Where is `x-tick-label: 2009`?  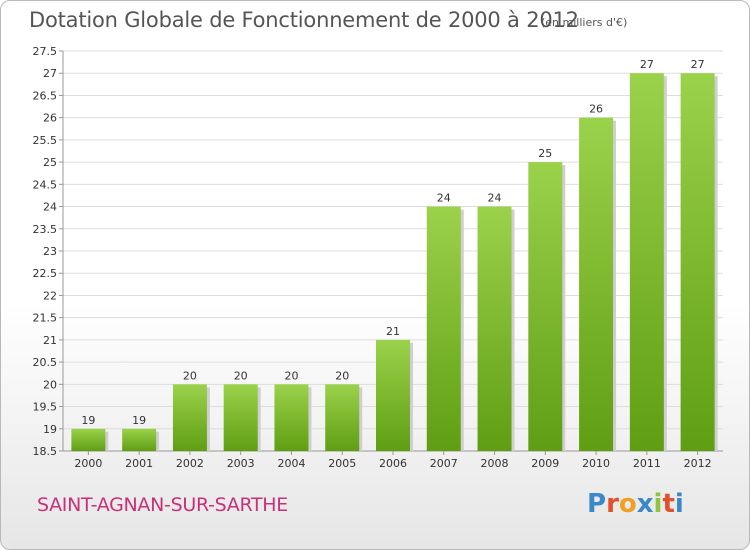
x-tick-label: 2009 is located at coordinates (545, 463).